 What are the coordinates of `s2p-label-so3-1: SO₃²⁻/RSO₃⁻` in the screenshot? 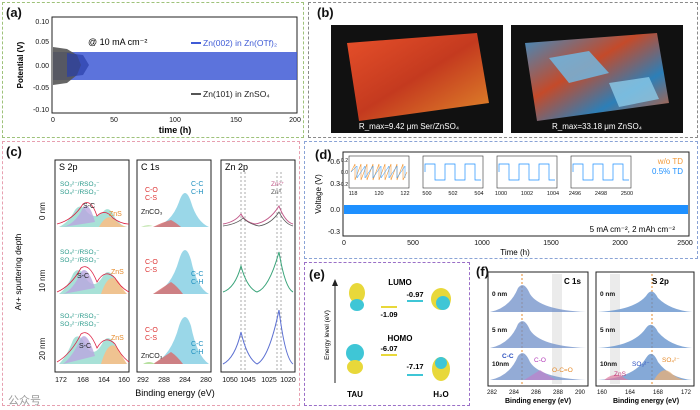 It's located at (80, 260).